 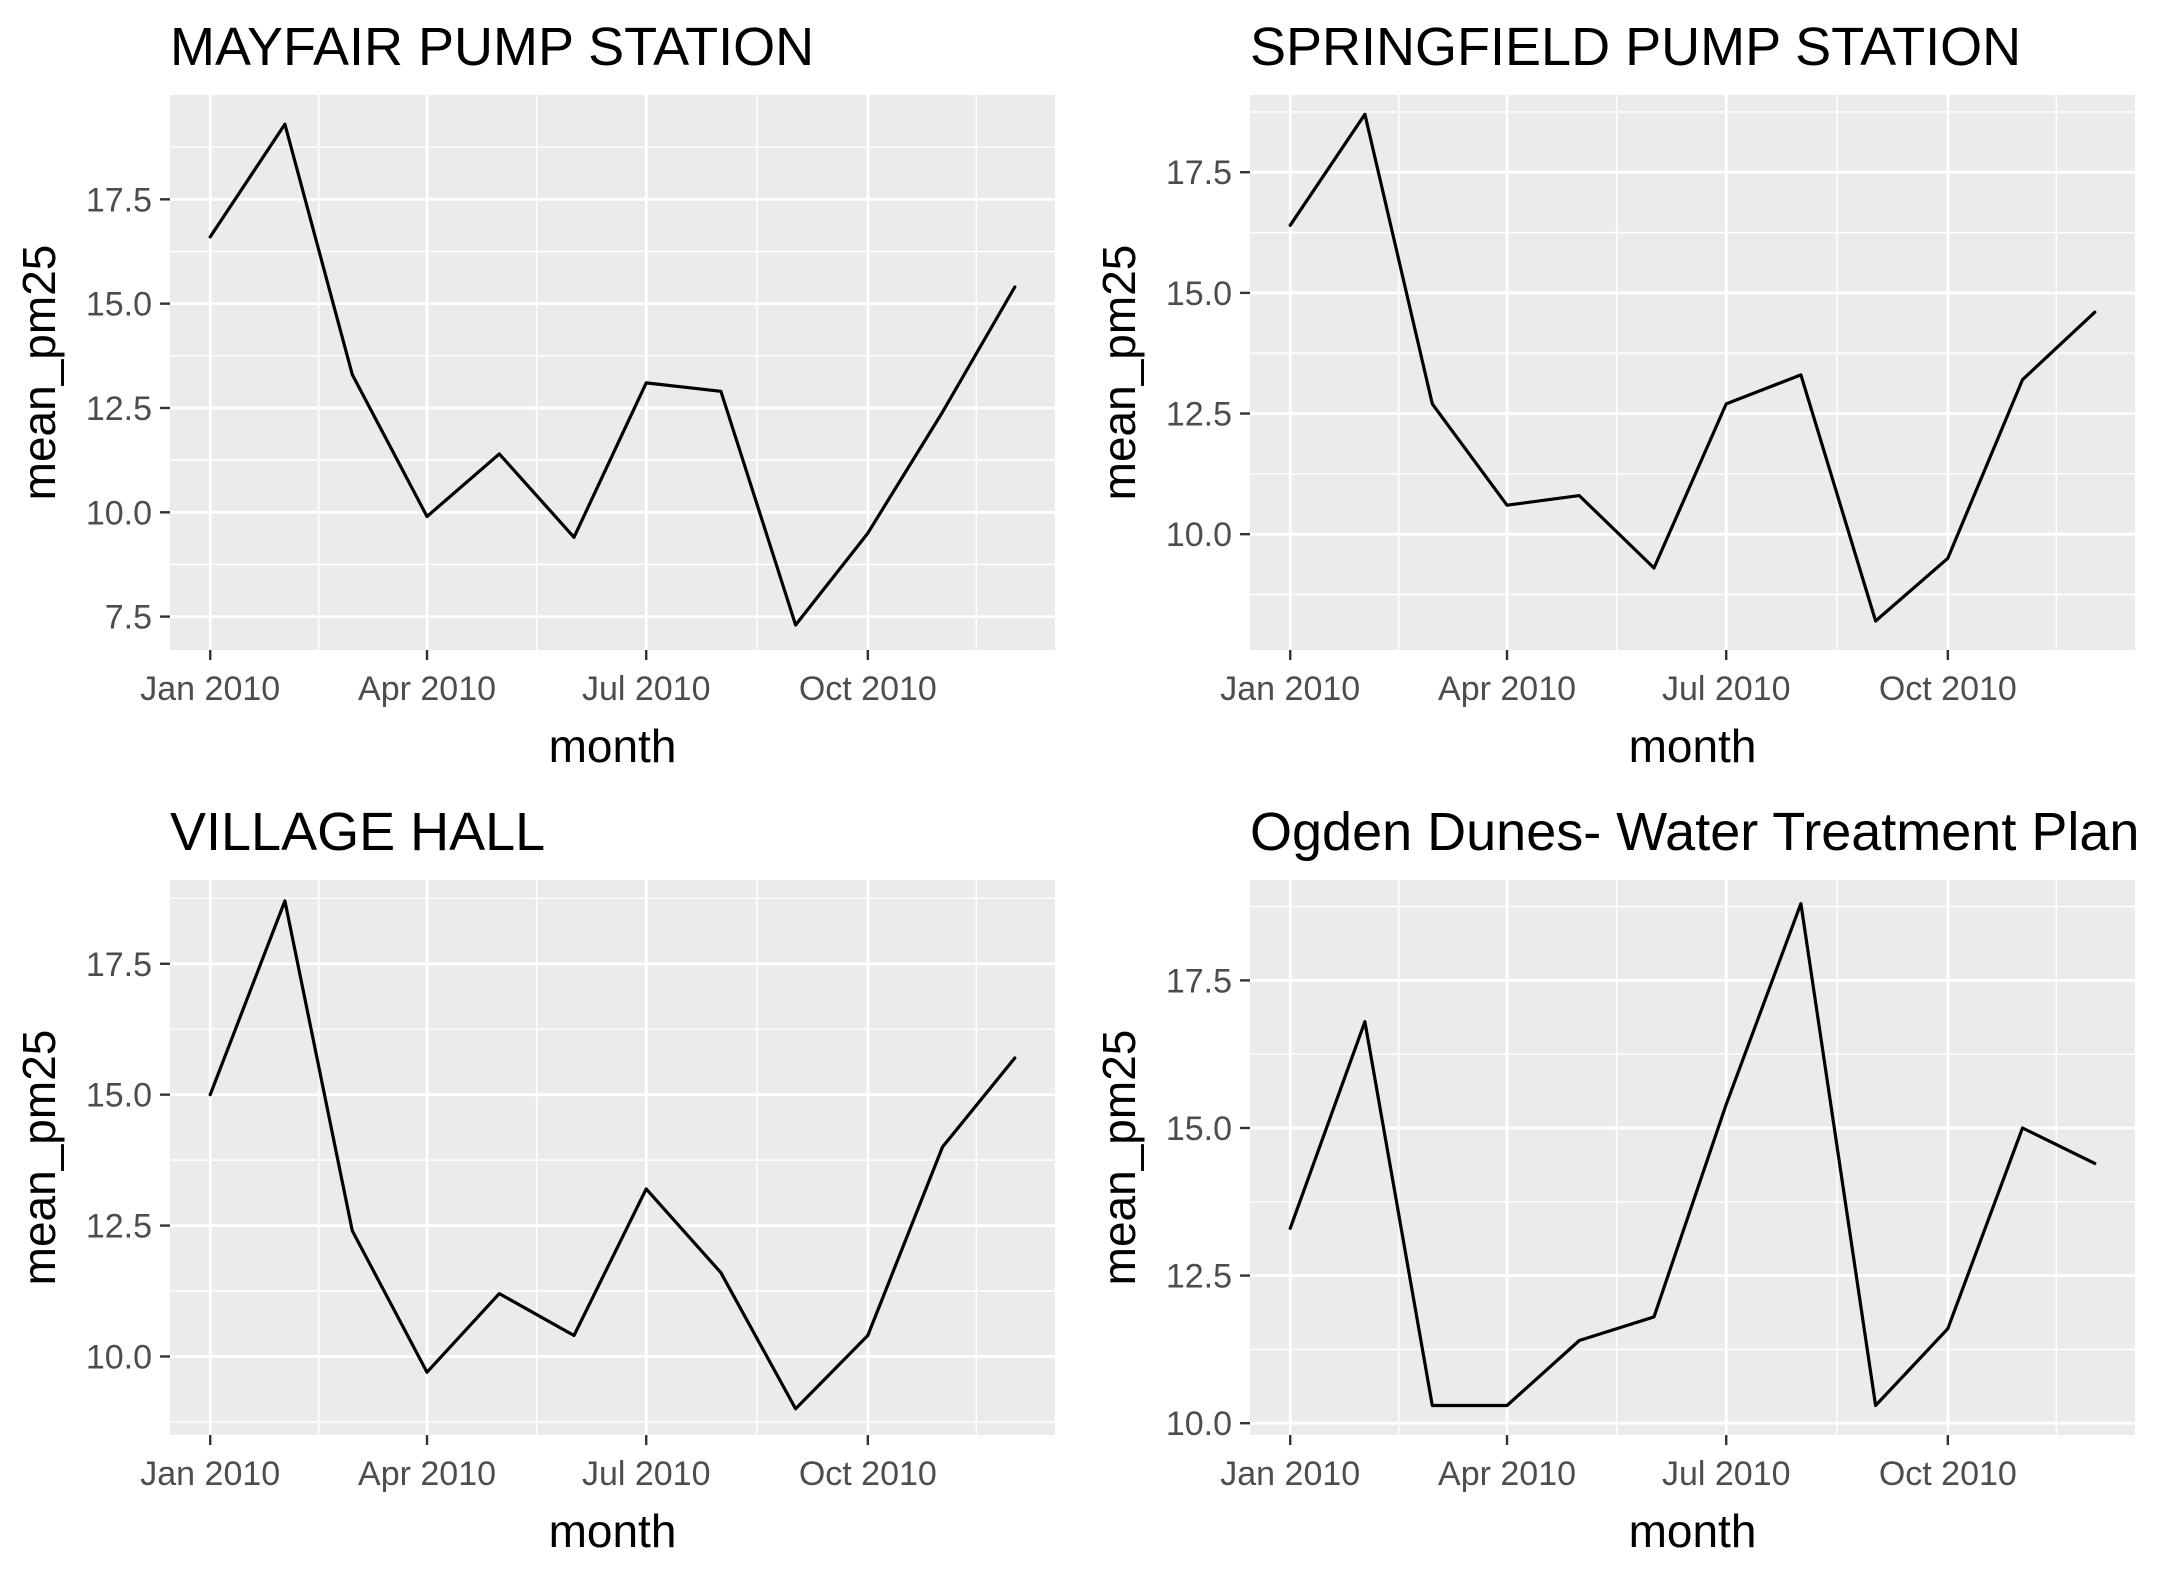 What do you see at coordinates (492, 47) in the screenshot?
I see `panel-title: MAYFAIR PUMP STATION` at bounding box center [492, 47].